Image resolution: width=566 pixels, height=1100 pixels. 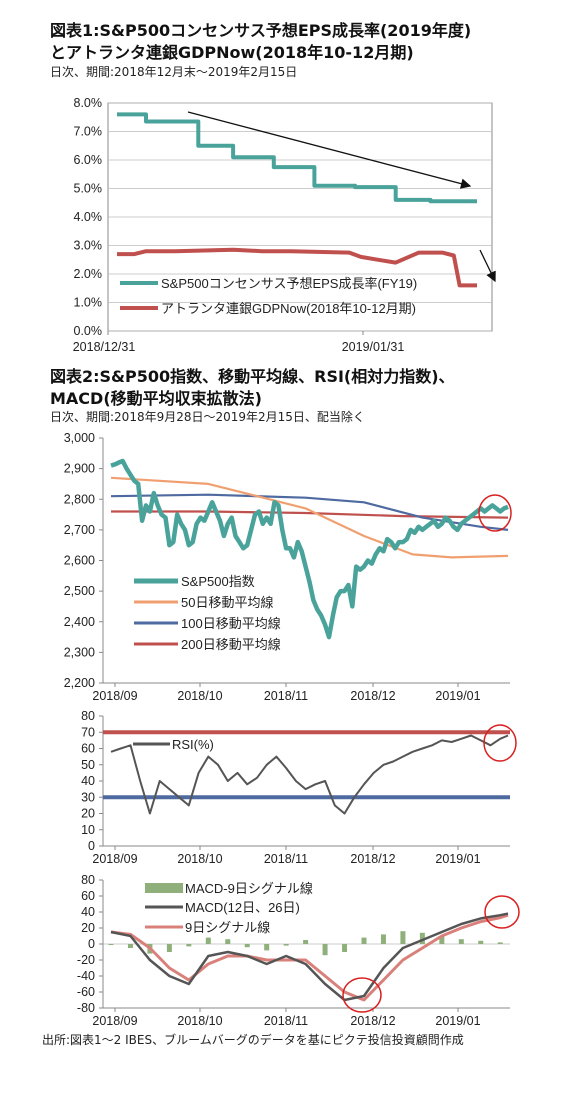 What do you see at coordinates (286, 859) in the screenshot?
I see `chart3-x-tick: 2018/11` at bounding box center [286, 859].